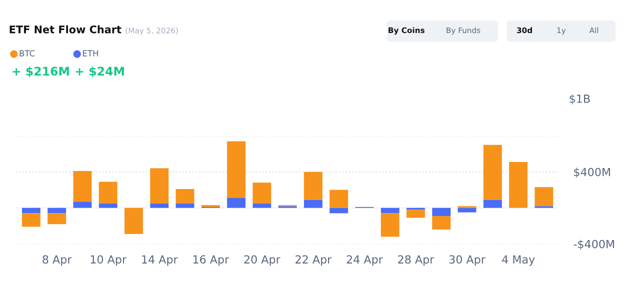  I want to click on x-tick-label: 16 Apr, so click(211, 260).